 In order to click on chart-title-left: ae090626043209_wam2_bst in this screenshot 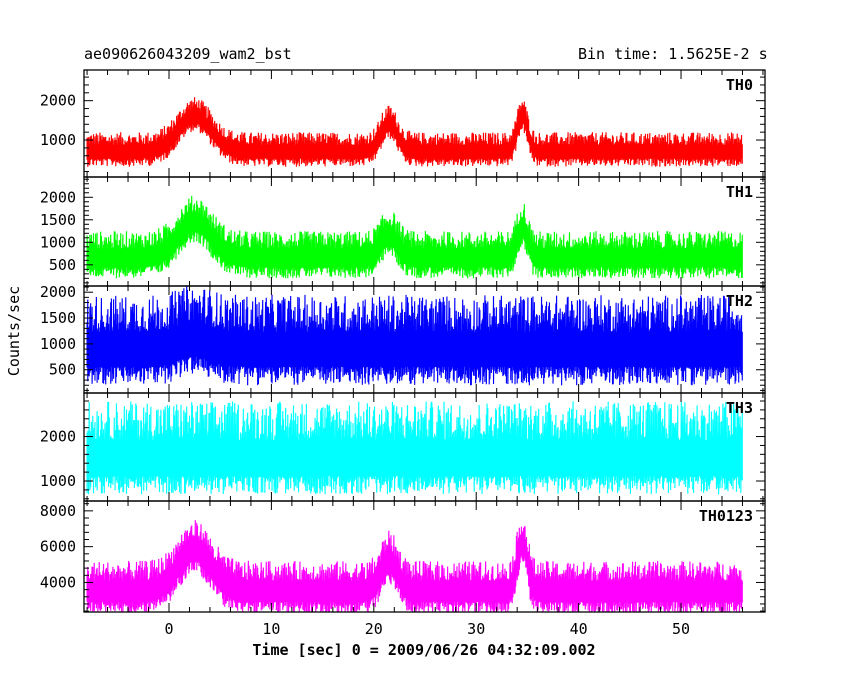, I will do `click(188, 54)`.